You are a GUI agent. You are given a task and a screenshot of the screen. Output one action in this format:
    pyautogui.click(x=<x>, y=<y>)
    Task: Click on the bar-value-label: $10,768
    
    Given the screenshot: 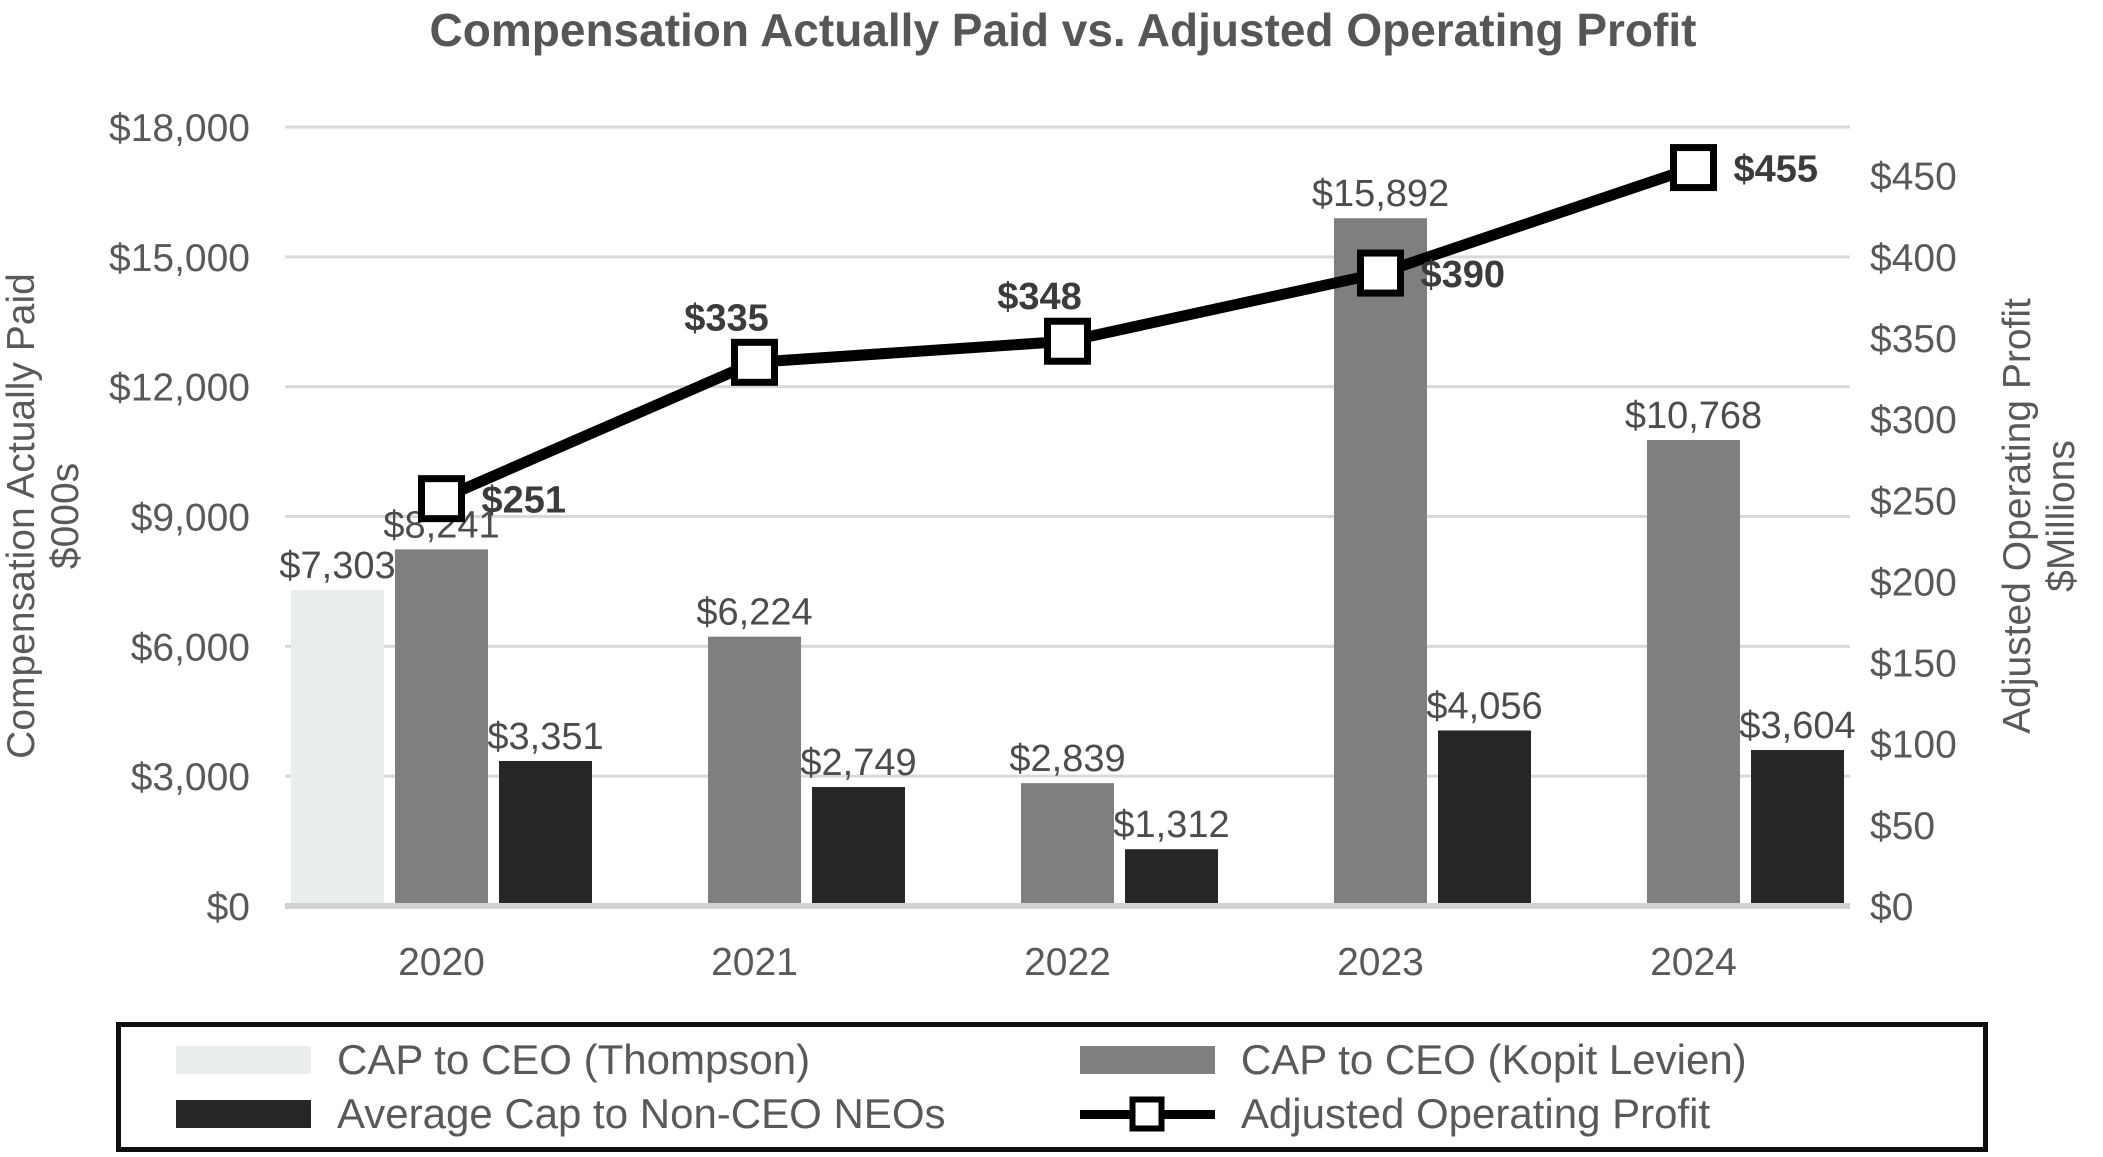 What is the action you would take?
    pyautogui.click(x=1693, y=416)
    